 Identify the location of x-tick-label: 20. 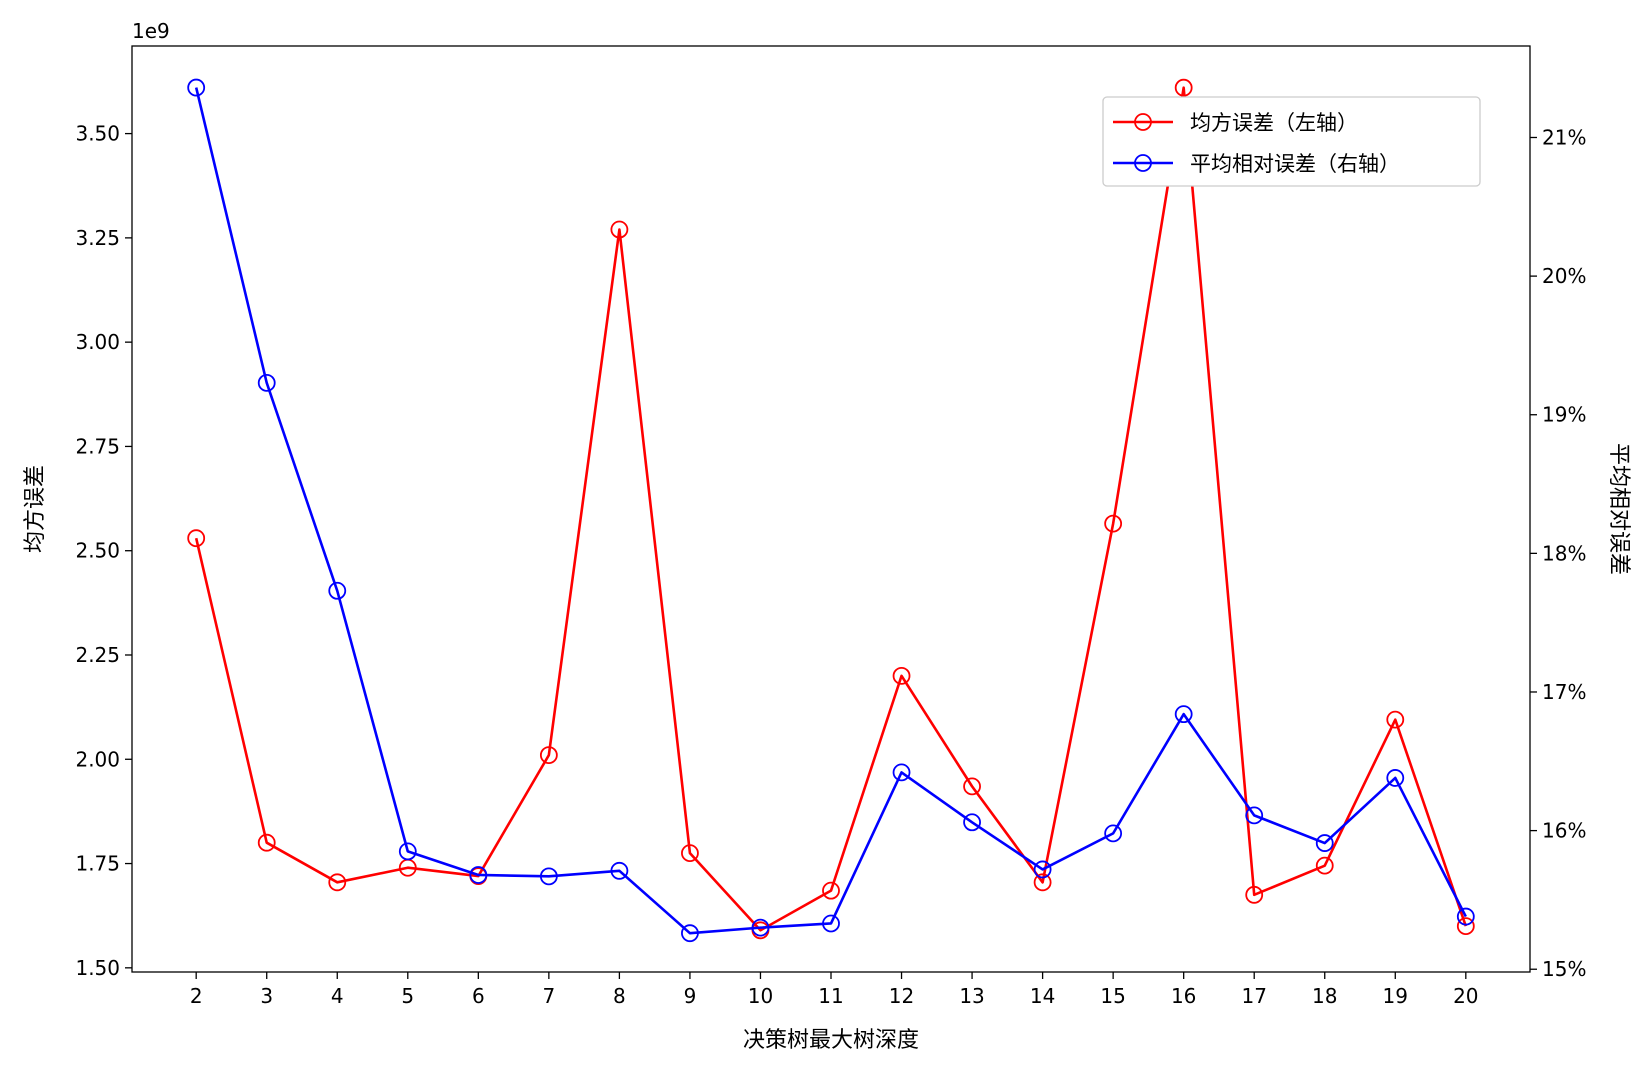
(1465, 996).